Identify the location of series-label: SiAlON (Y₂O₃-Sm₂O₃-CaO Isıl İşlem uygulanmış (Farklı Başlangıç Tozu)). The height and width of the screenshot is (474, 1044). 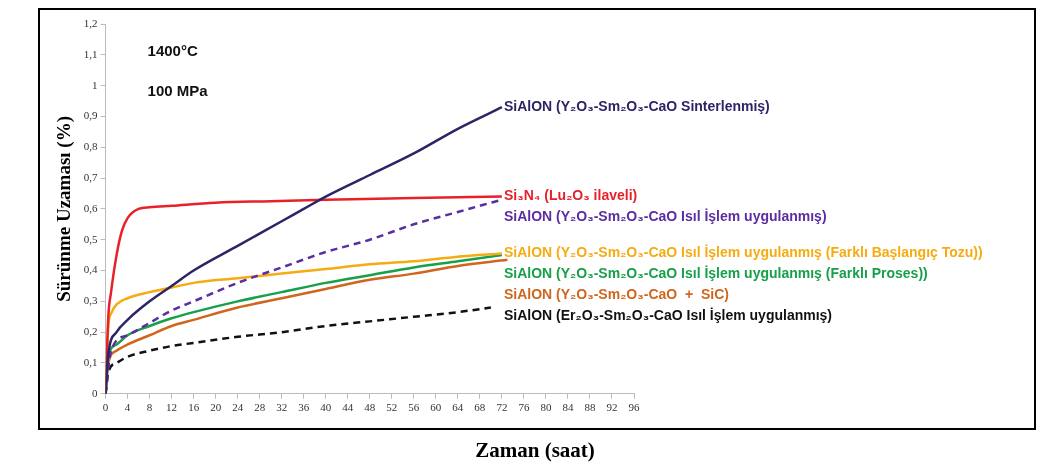
(743, 252).